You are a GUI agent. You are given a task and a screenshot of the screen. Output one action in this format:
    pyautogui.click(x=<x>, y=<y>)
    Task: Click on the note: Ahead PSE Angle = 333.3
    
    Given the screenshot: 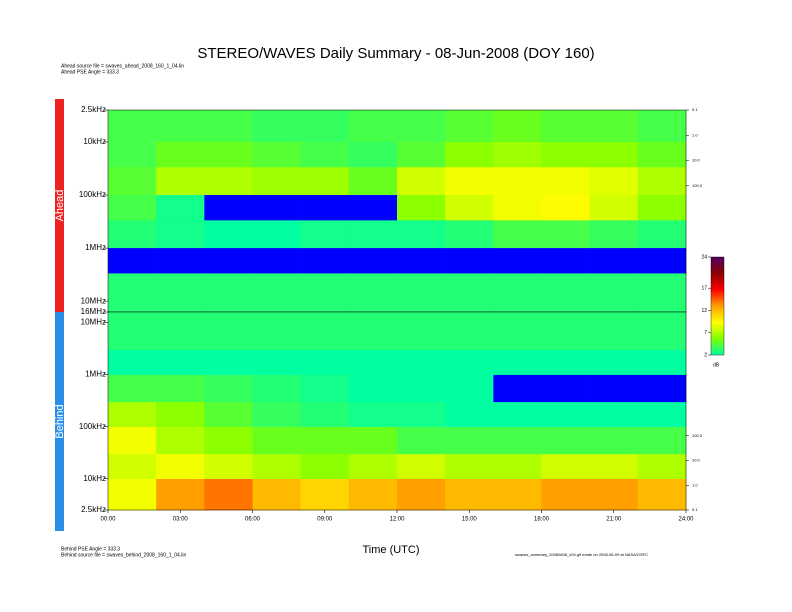 What is the action you would take?
    pyautogui.click(x=90, y=72)
    